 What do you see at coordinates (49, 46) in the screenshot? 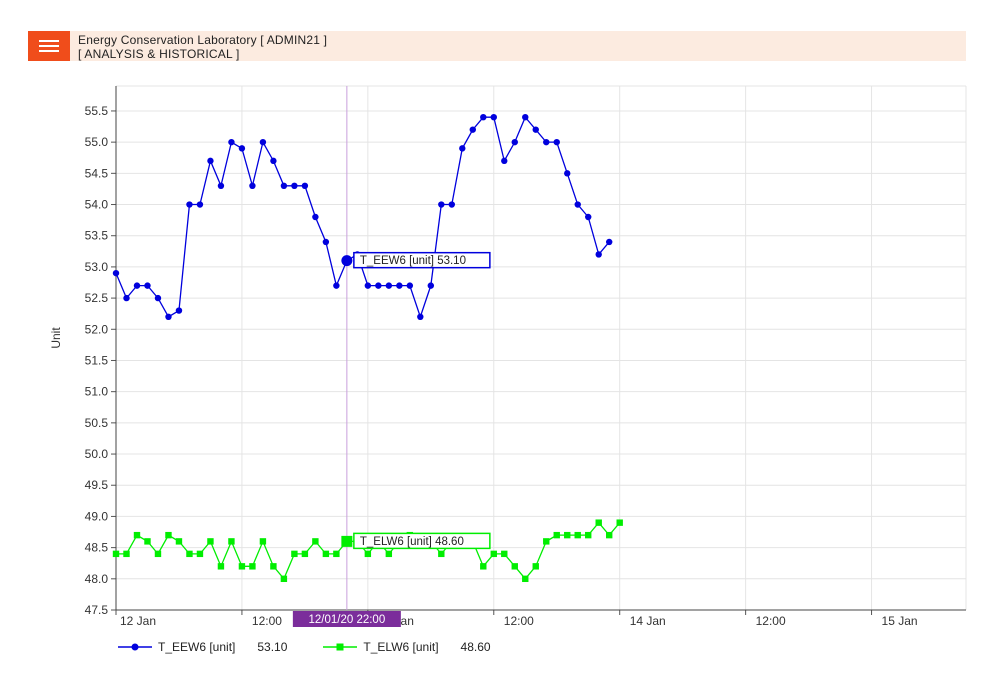
I see `hamburger-menu-button` at bounding box center [49, 46].